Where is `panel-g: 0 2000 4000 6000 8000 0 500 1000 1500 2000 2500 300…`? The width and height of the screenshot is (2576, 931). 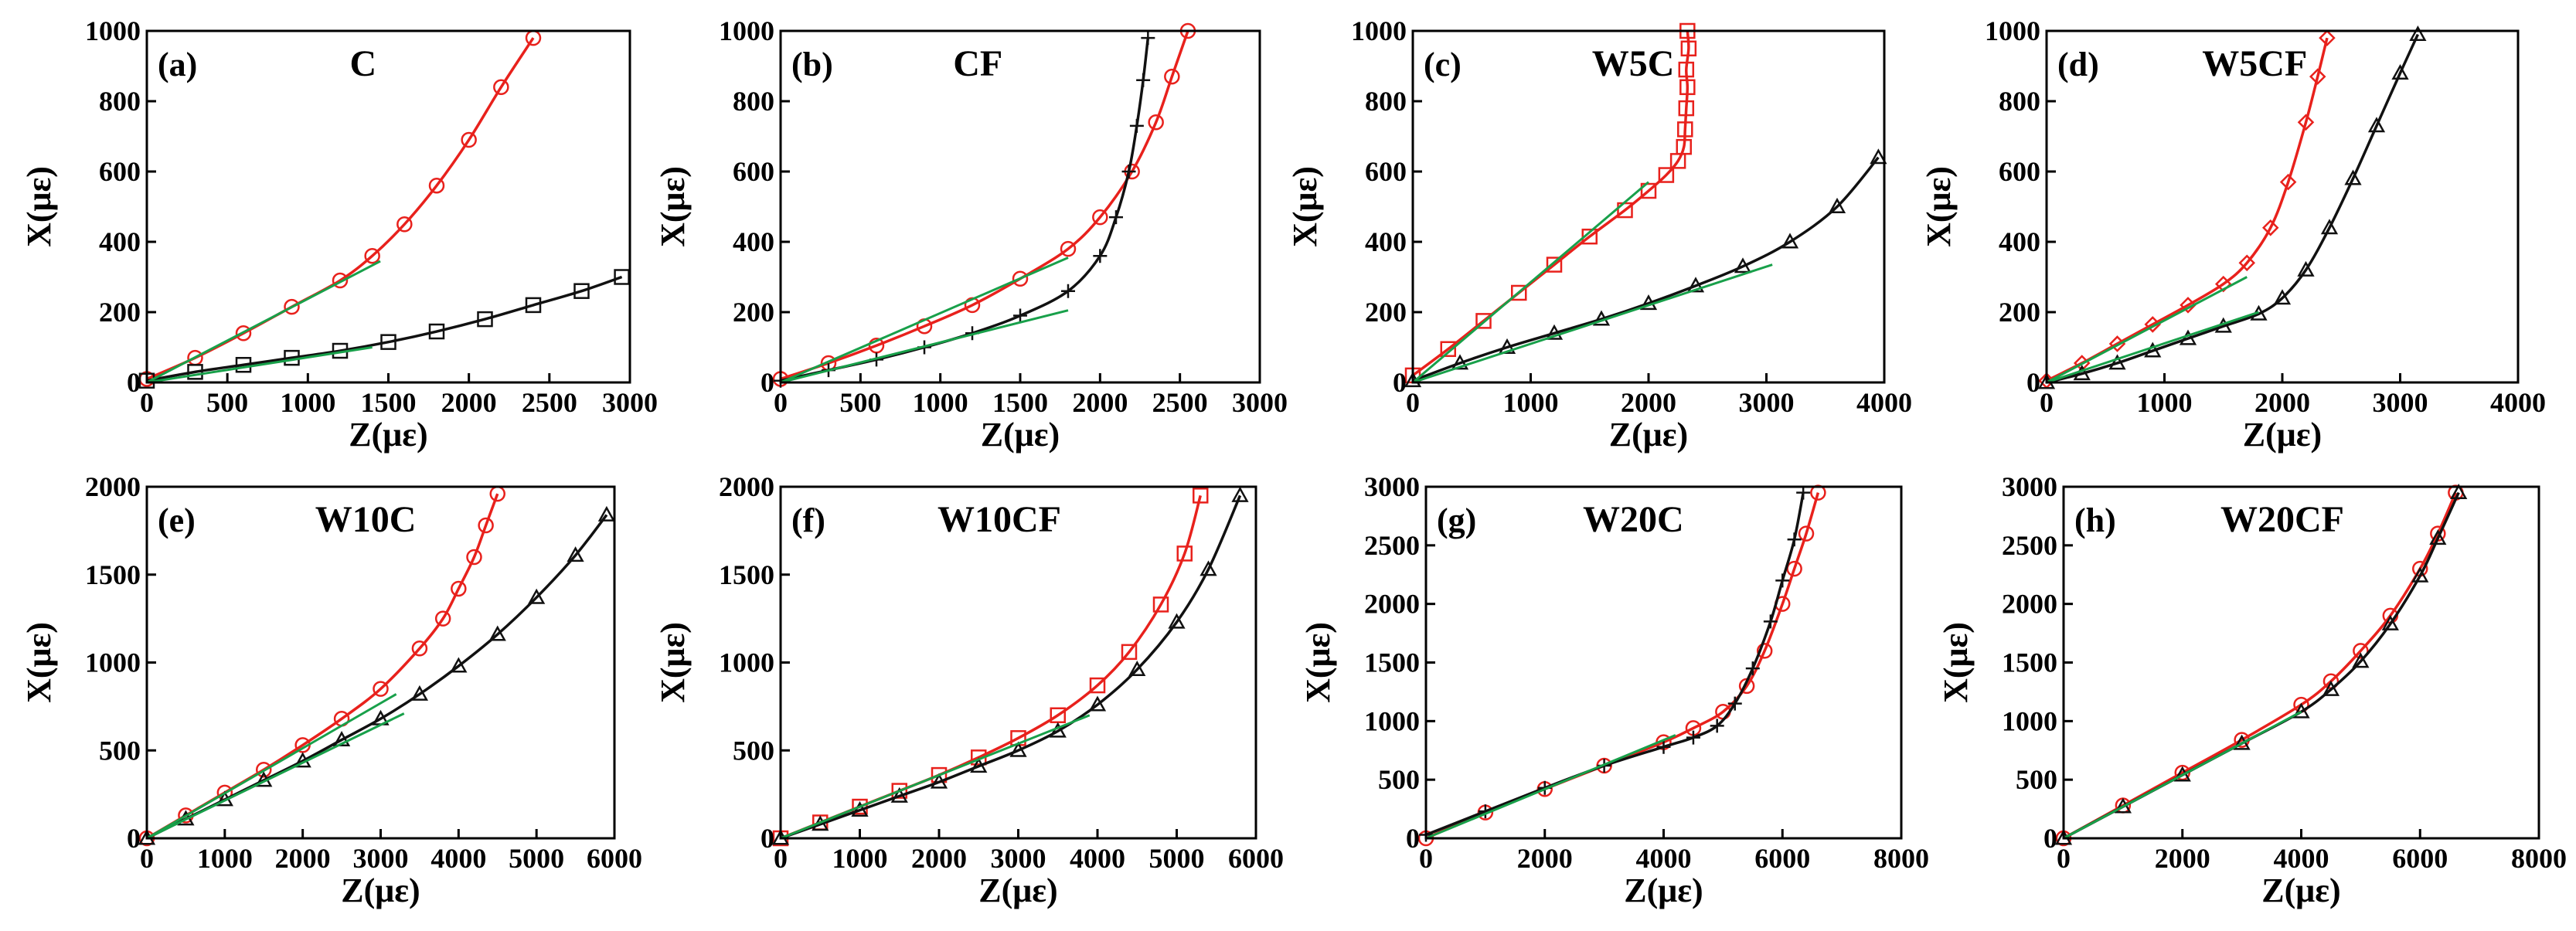
panel-g: 0 2000 4000 6000 8000 0 500 1000 1500 2000 2500 300… is located at coordinates (1614, 690).